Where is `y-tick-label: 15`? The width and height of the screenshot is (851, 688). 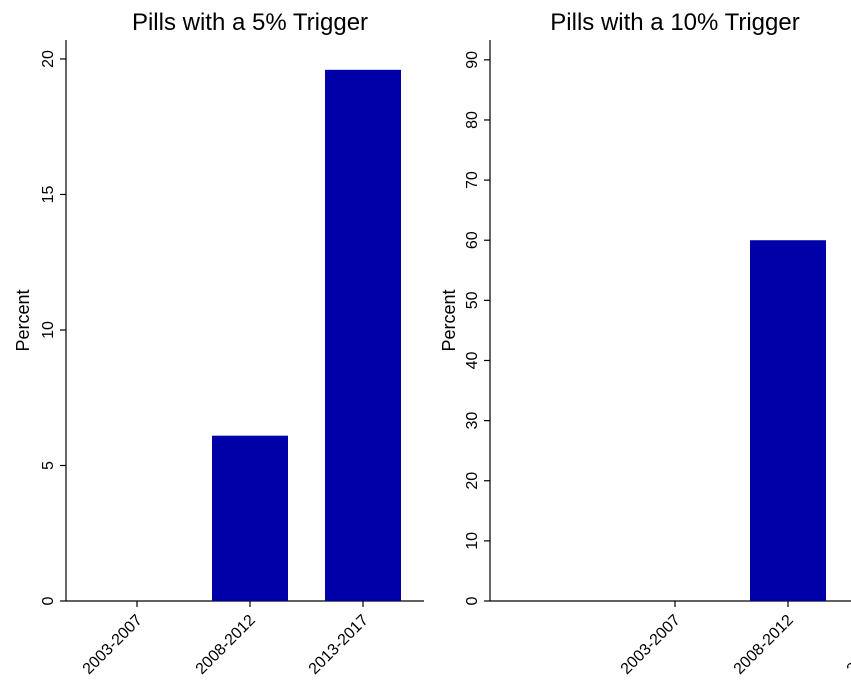 y-tick-label: 15 is located at coordinates (48, 194).